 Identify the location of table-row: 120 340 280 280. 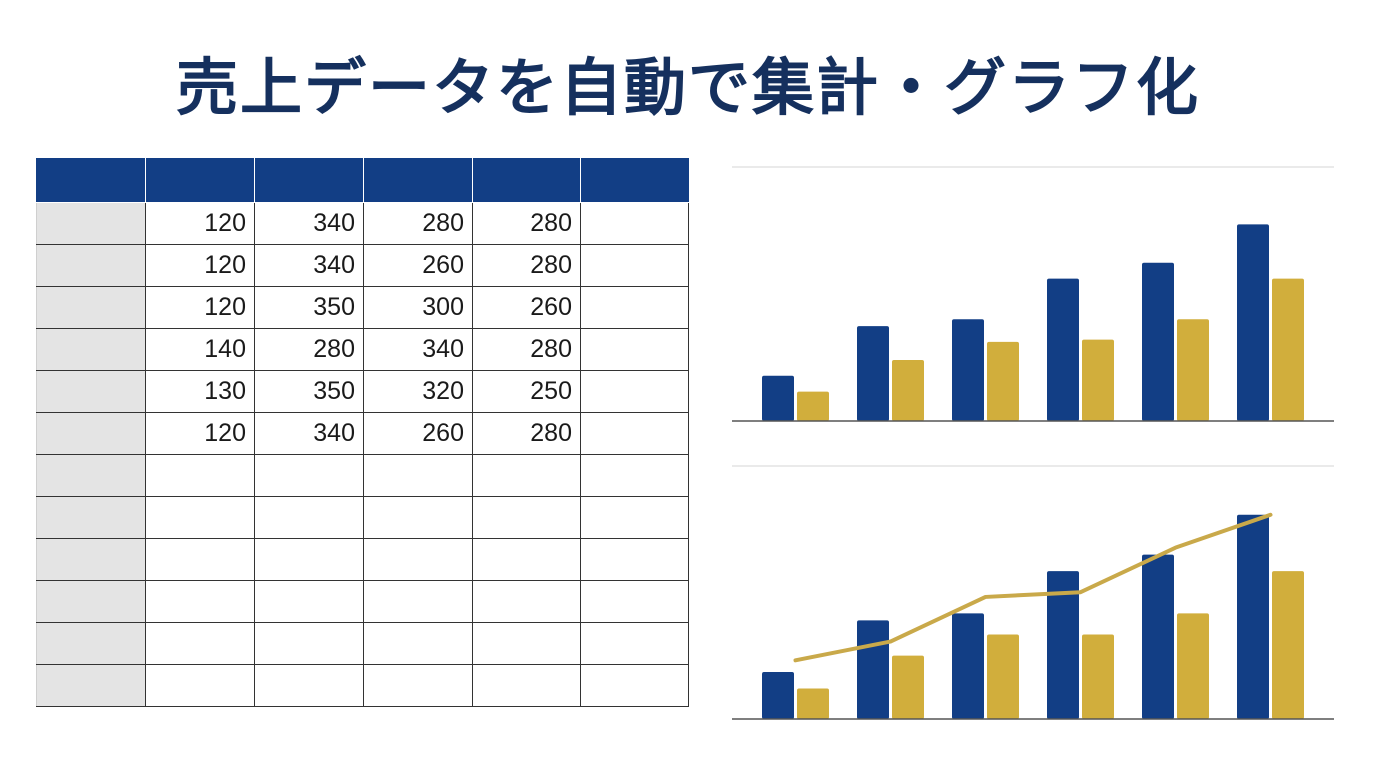
(362, 223).